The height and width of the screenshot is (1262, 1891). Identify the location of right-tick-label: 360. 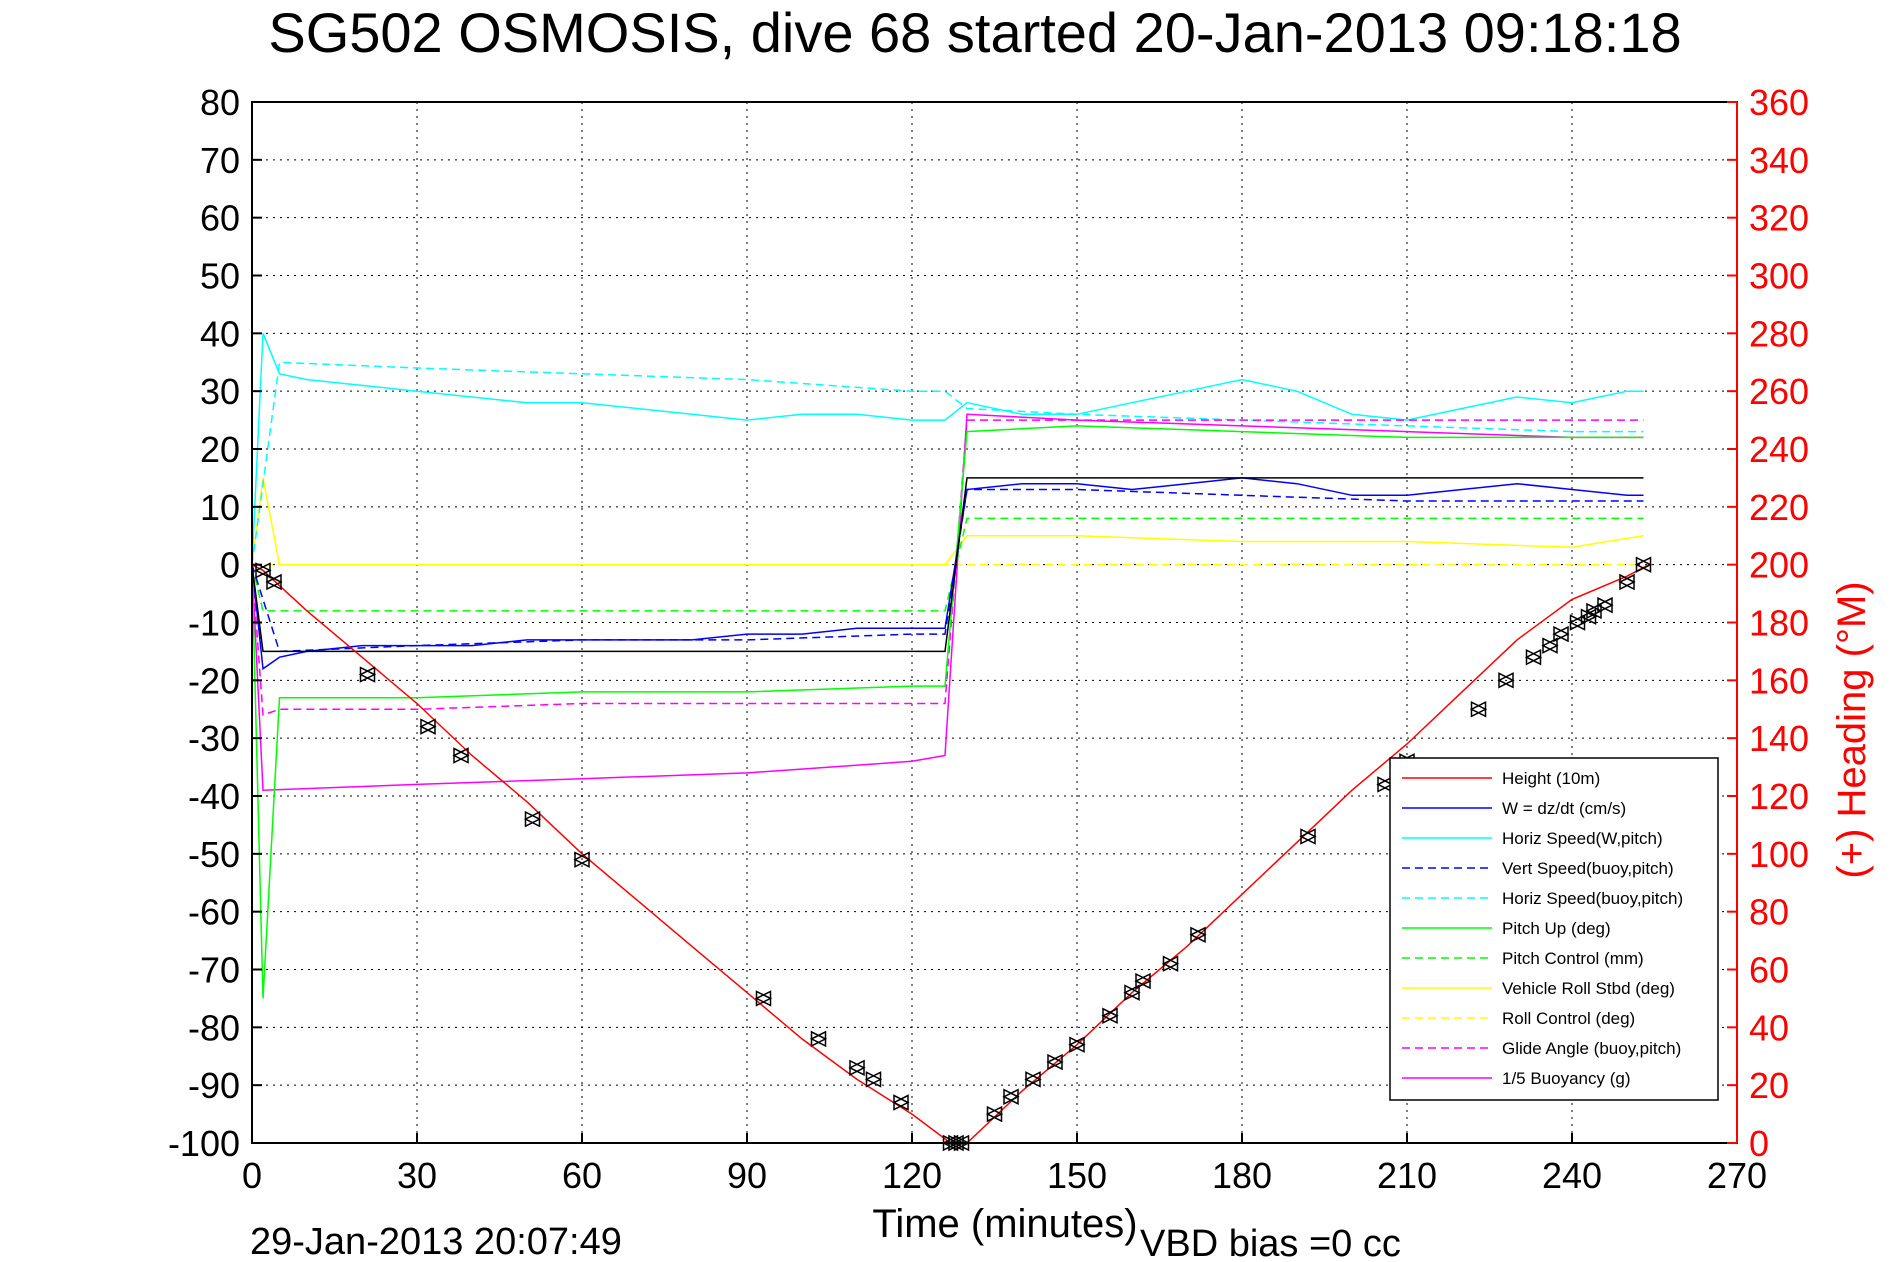
(1779, 102).